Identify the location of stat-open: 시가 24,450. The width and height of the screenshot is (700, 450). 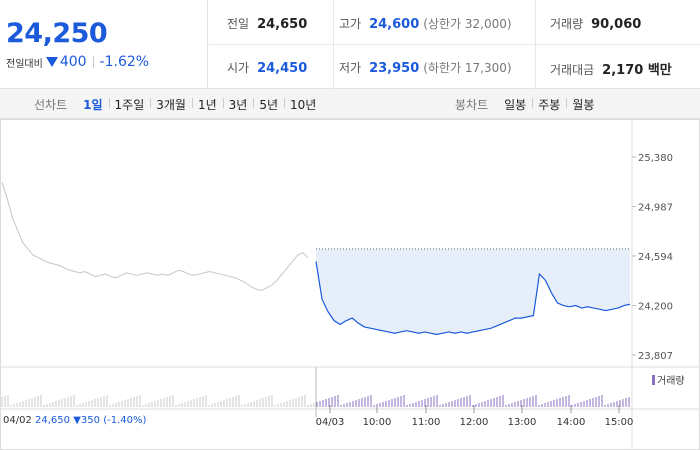
(267, 67).